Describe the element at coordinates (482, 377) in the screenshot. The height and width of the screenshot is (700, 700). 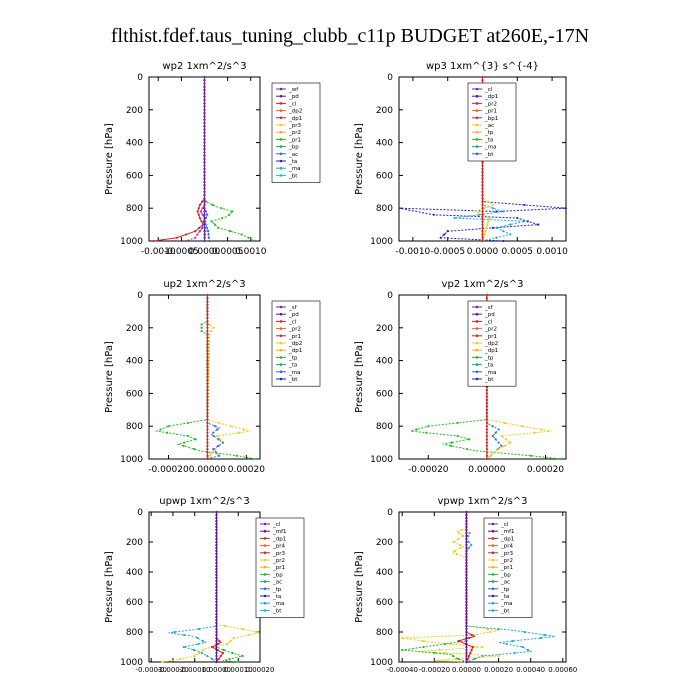
I see `plot-frame` at that location.